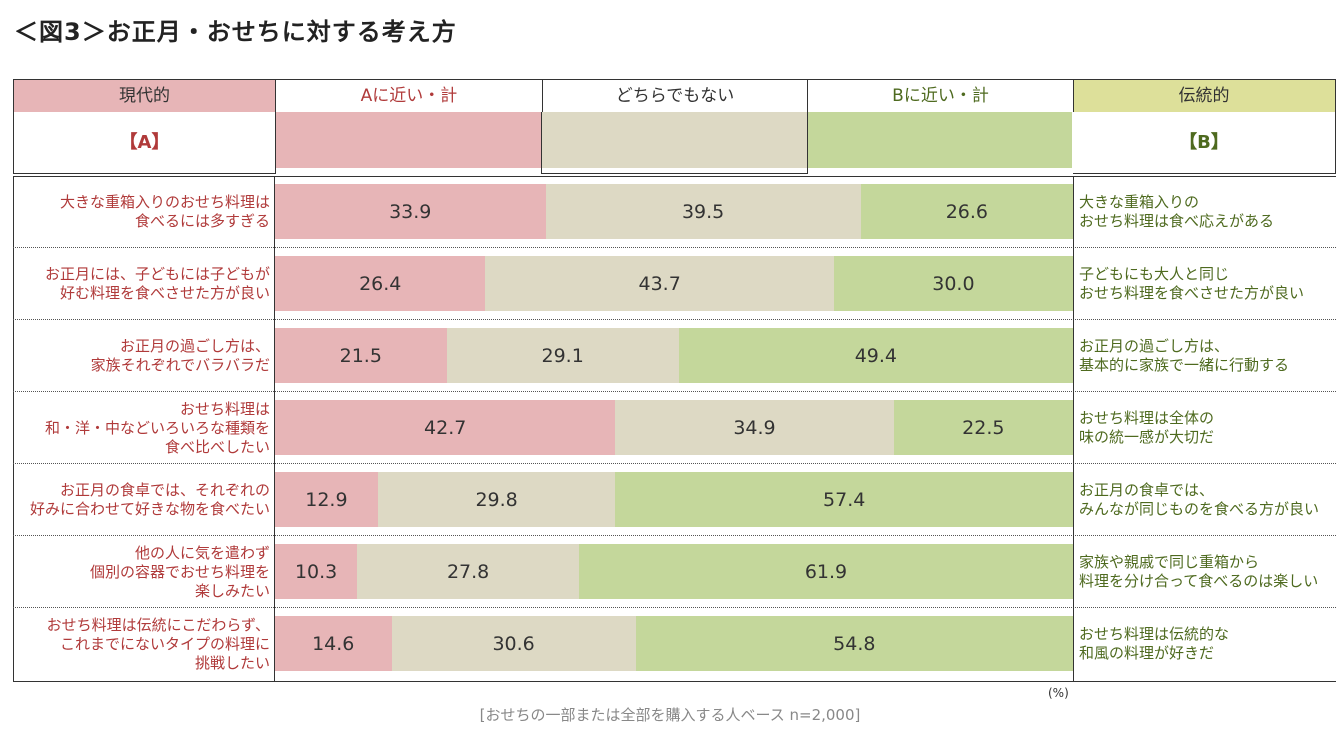  Describe the element at coordinates (1204, 96) in the screenshot. I see `header-b-band: 伝統的` at that location.